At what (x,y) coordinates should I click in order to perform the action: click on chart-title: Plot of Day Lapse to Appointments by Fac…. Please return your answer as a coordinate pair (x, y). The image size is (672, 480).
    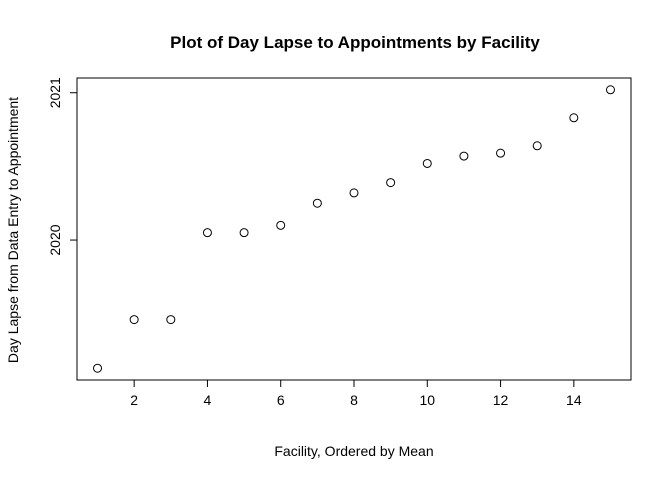
    Looking at the image, I should click on (355, 42).